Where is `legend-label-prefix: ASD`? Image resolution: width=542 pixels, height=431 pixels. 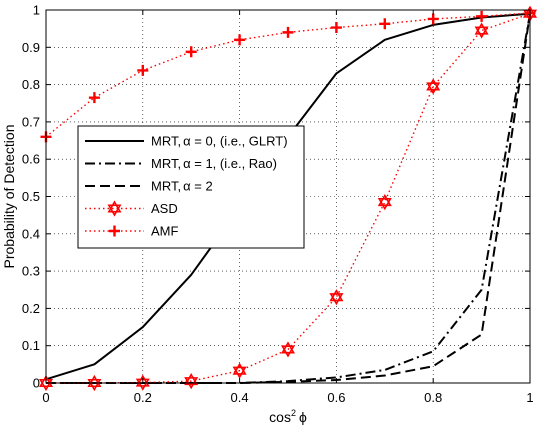 legend-label-prefix: ASD is located at coordinates (164, 208).